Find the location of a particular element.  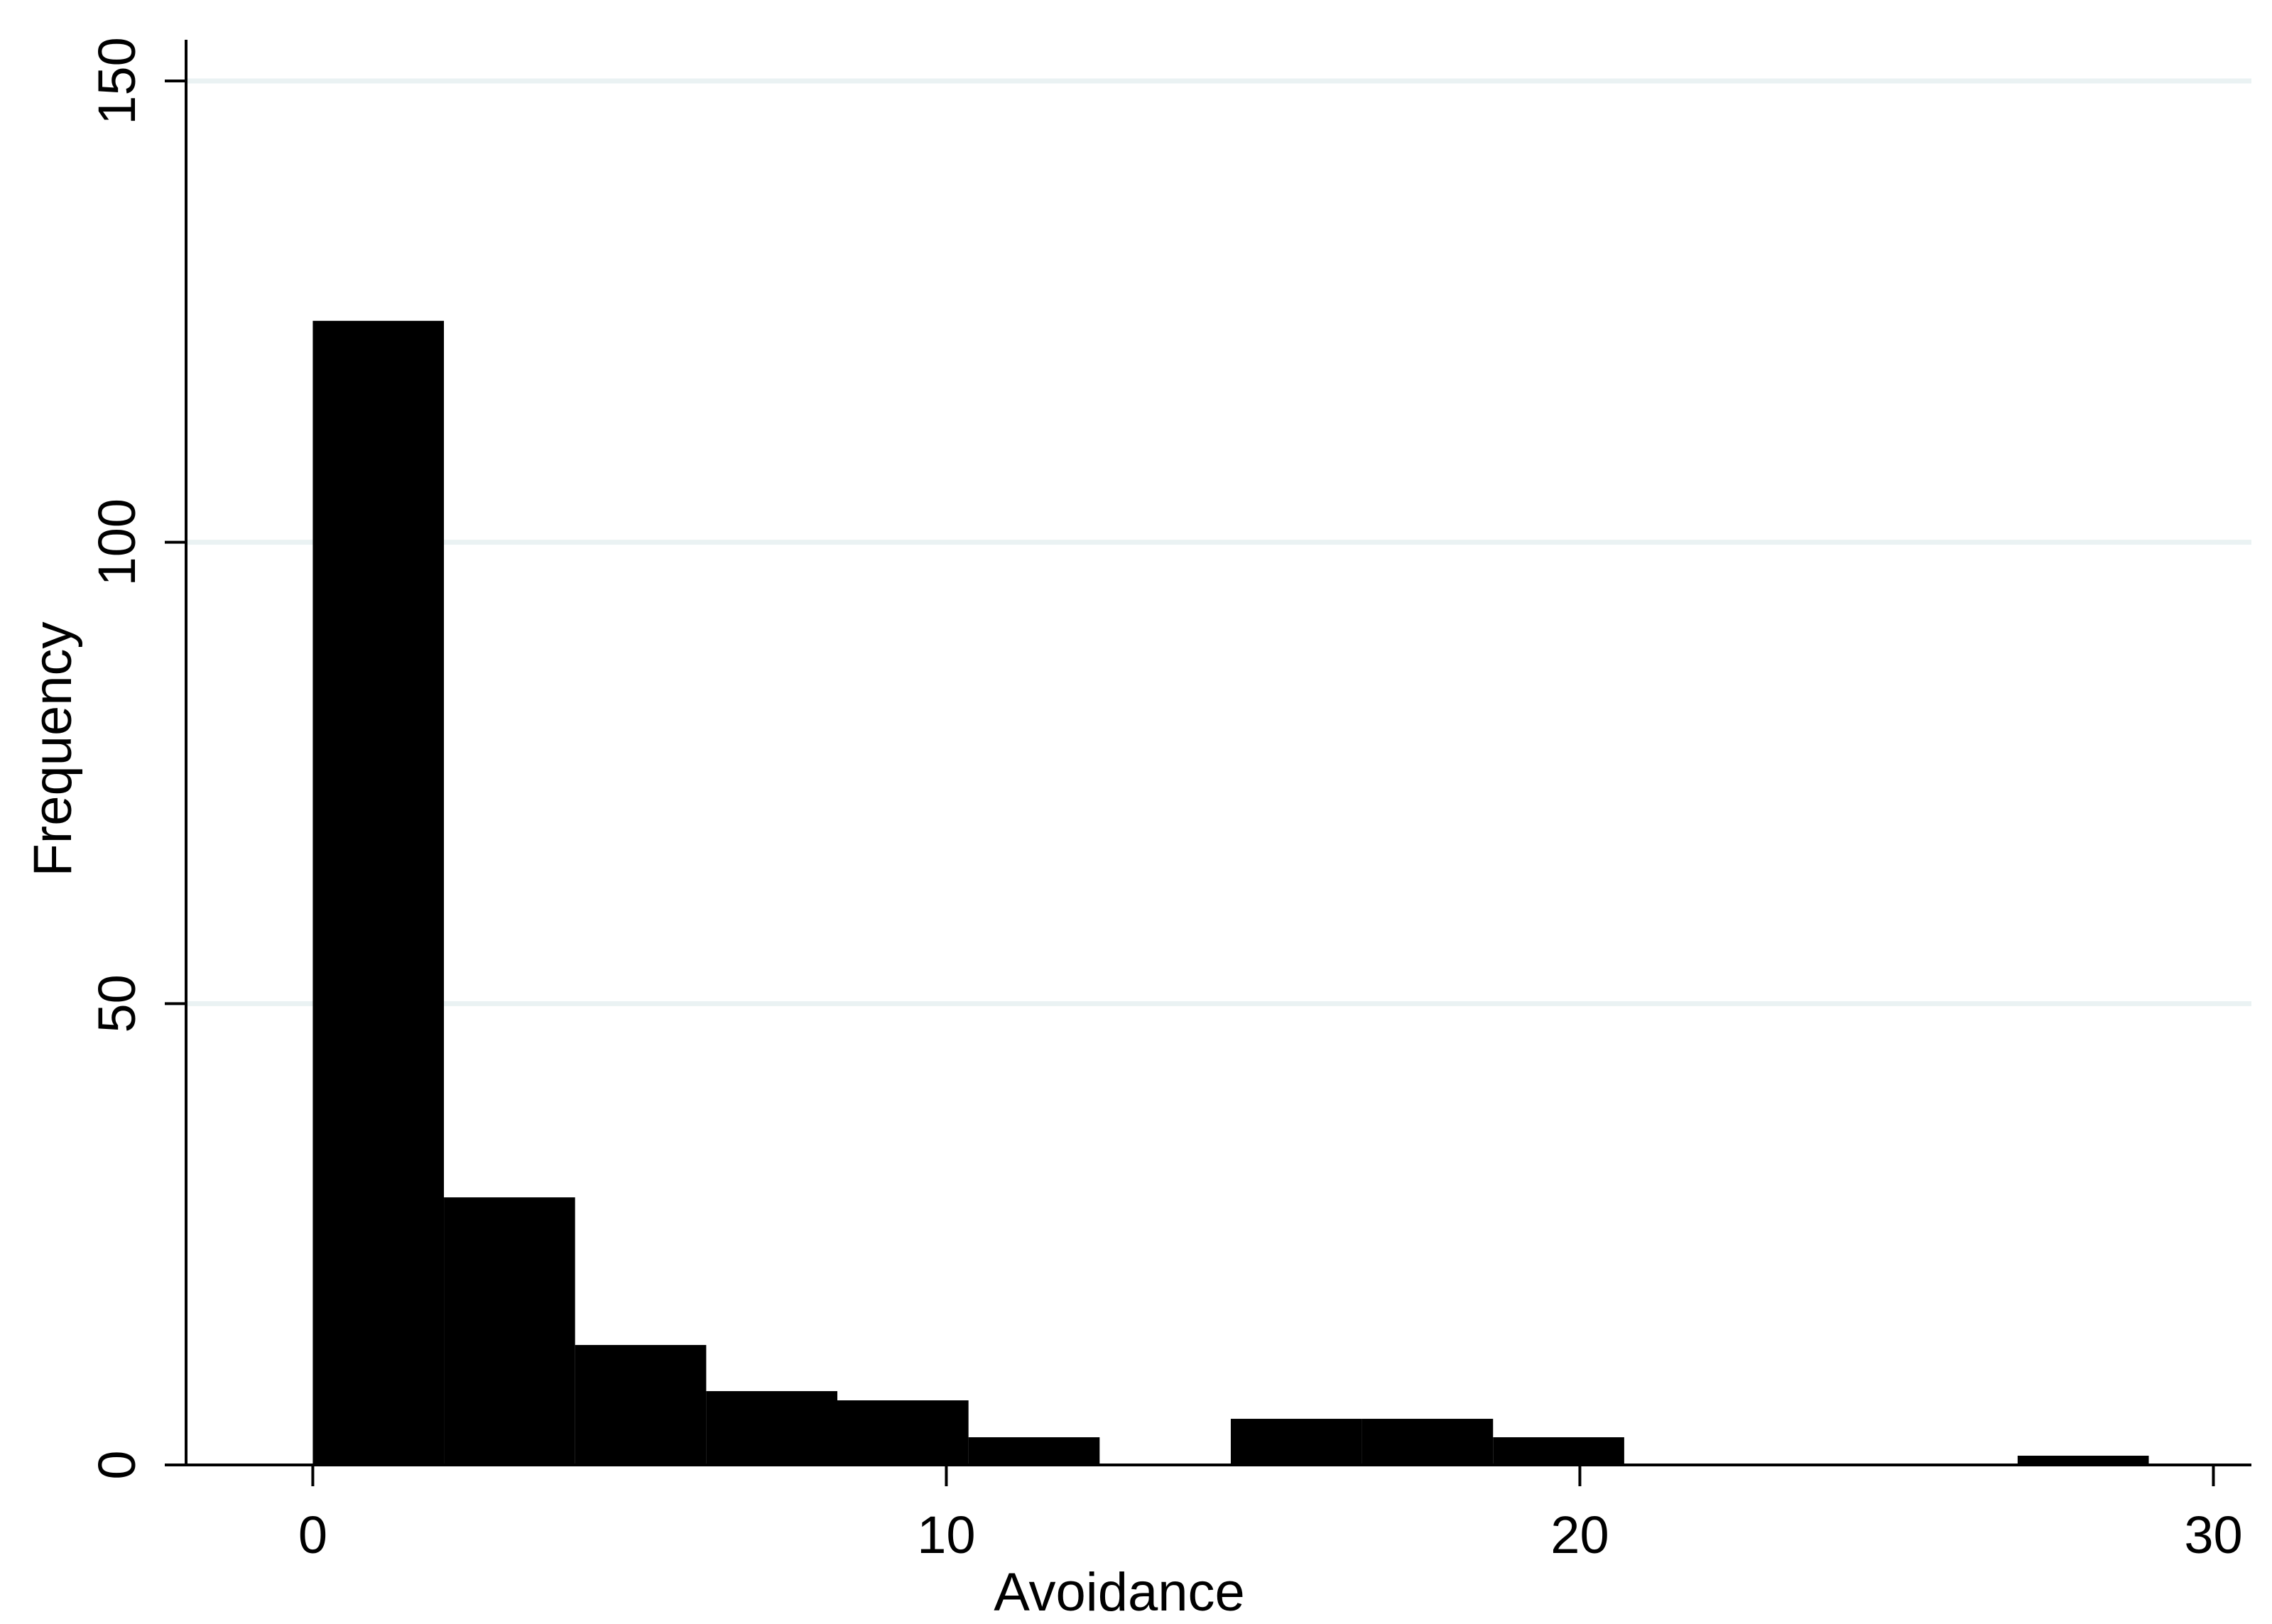

y-tick-label-1: 50 is located at coordinates (116, 1003).